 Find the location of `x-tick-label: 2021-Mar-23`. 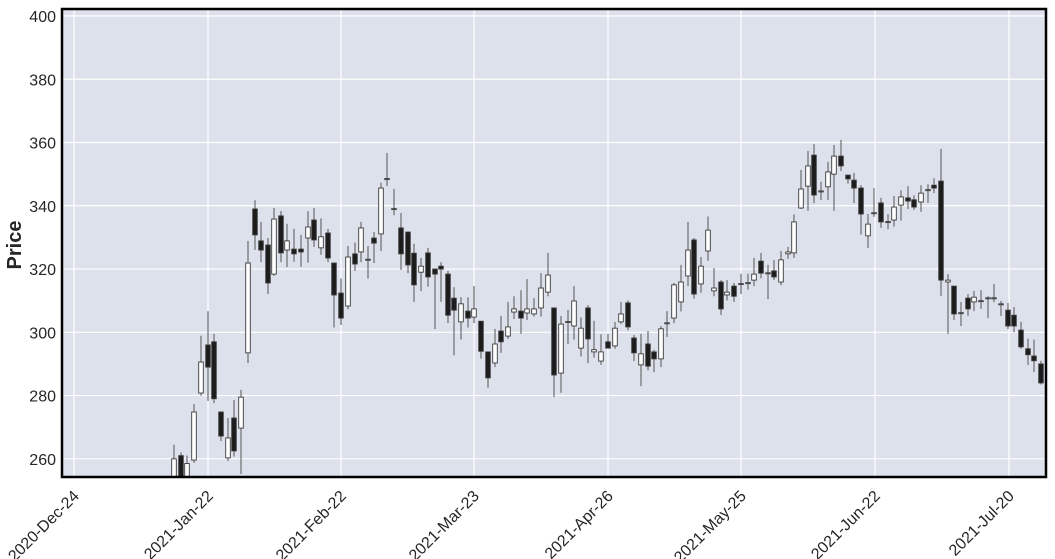

x-tick-label: 2021-Mar-23 is located at coordinates (444, 523).